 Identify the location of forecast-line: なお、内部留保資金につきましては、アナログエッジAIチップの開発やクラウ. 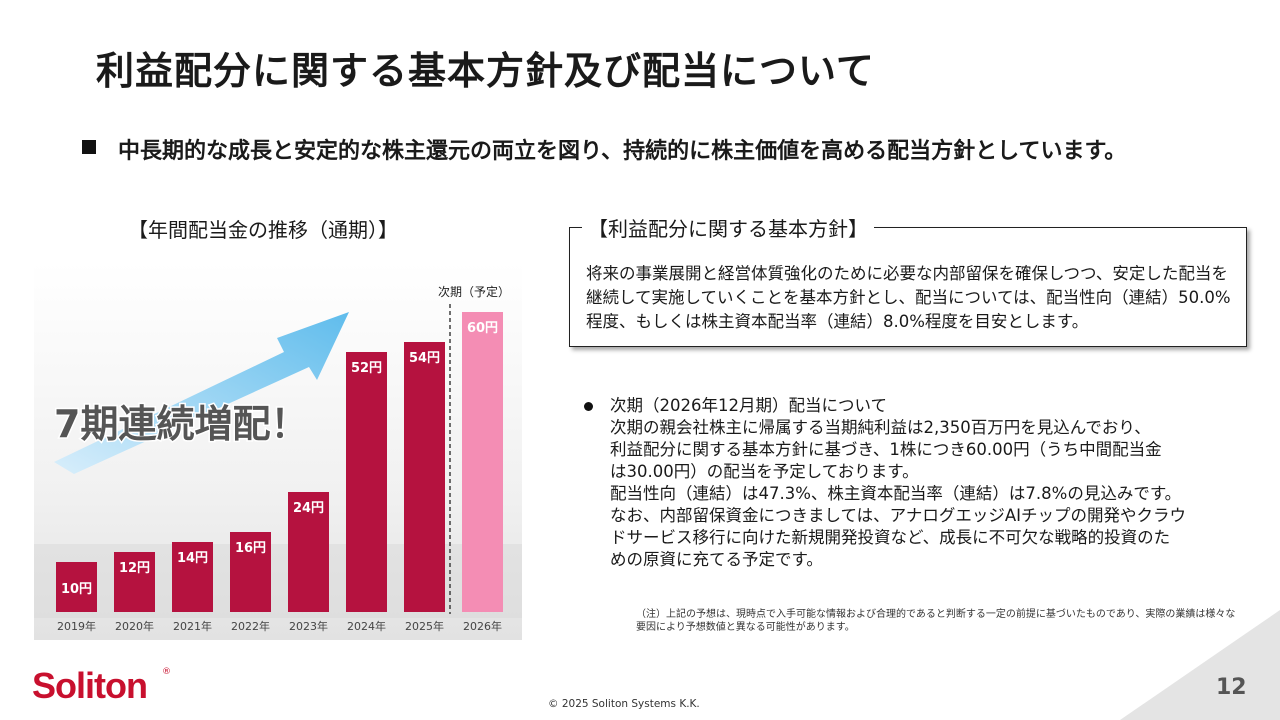
(898, 515).